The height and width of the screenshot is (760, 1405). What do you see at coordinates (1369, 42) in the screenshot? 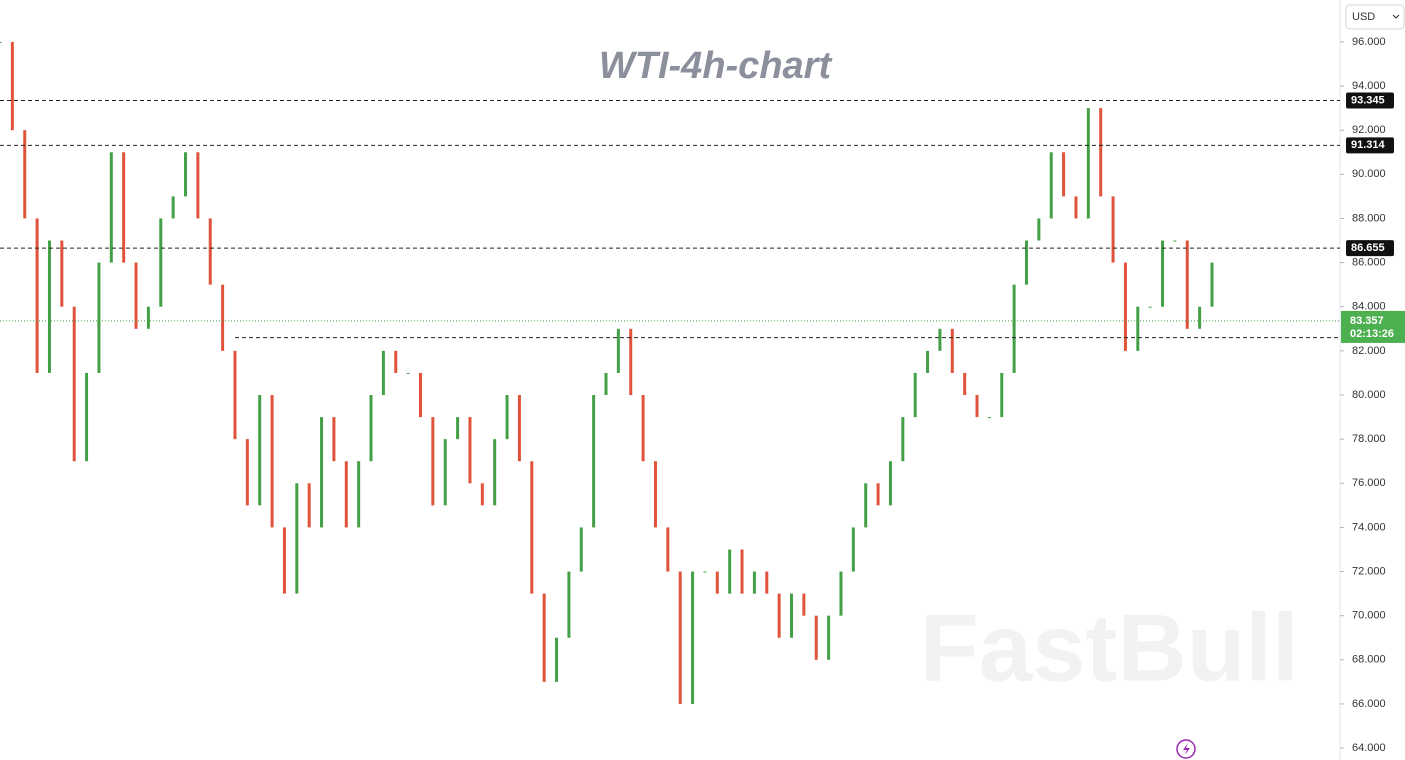
I see `y-tick-label: 96.000` at bounding box center [1369, 42].